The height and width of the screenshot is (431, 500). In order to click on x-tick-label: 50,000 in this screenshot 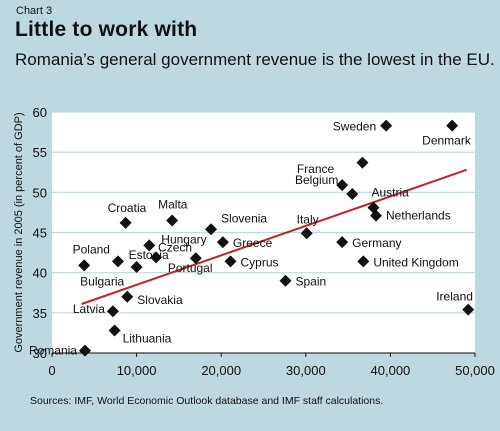, I will do `click(475, 370)`.